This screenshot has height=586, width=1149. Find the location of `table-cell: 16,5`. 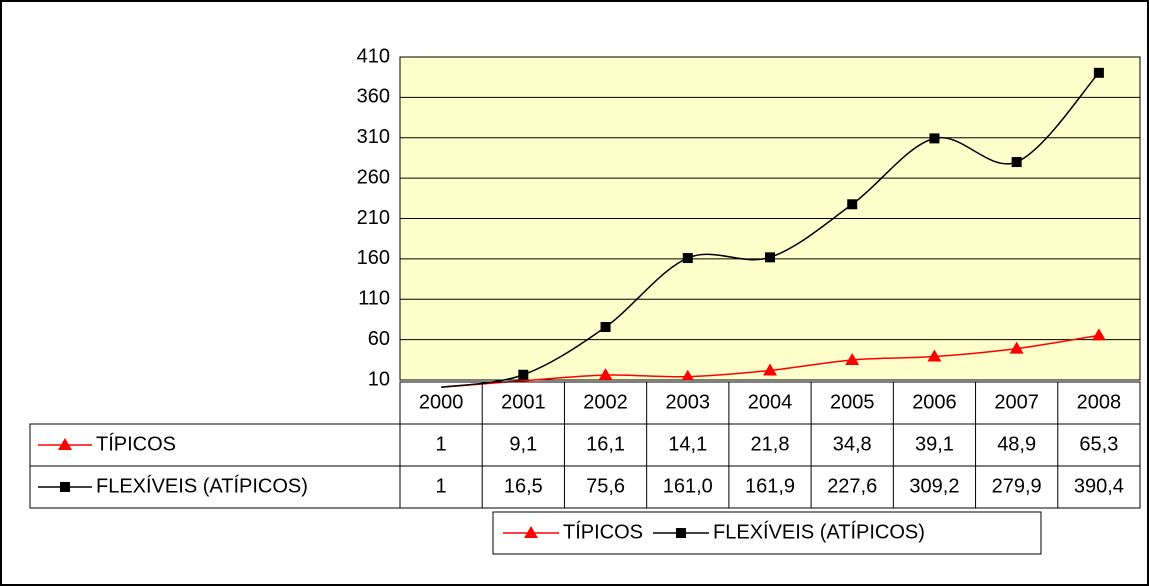

table-cell: 16,5 is located at coordinates (523, 486).